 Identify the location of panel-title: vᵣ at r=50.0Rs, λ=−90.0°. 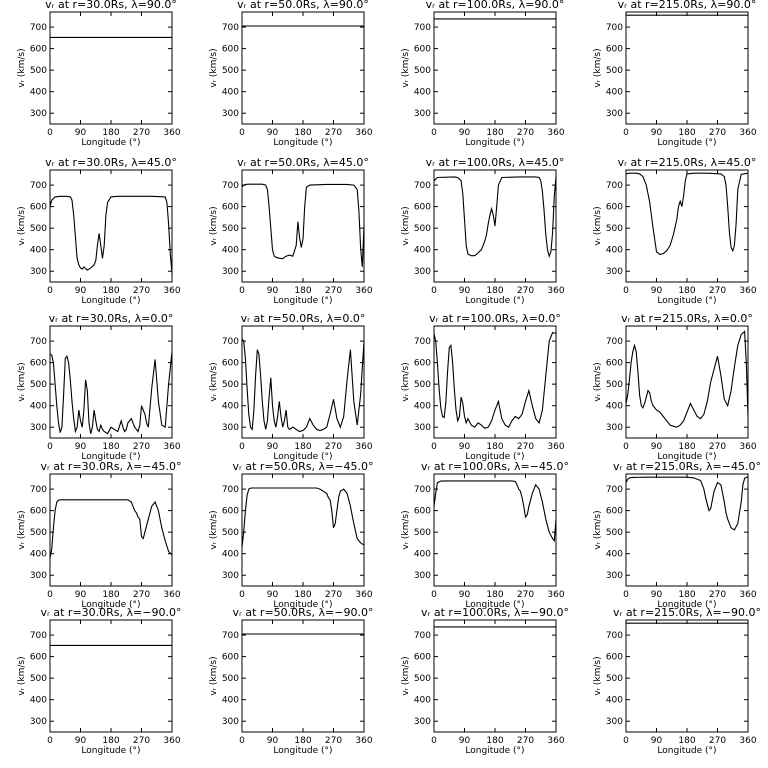
(303, 612).